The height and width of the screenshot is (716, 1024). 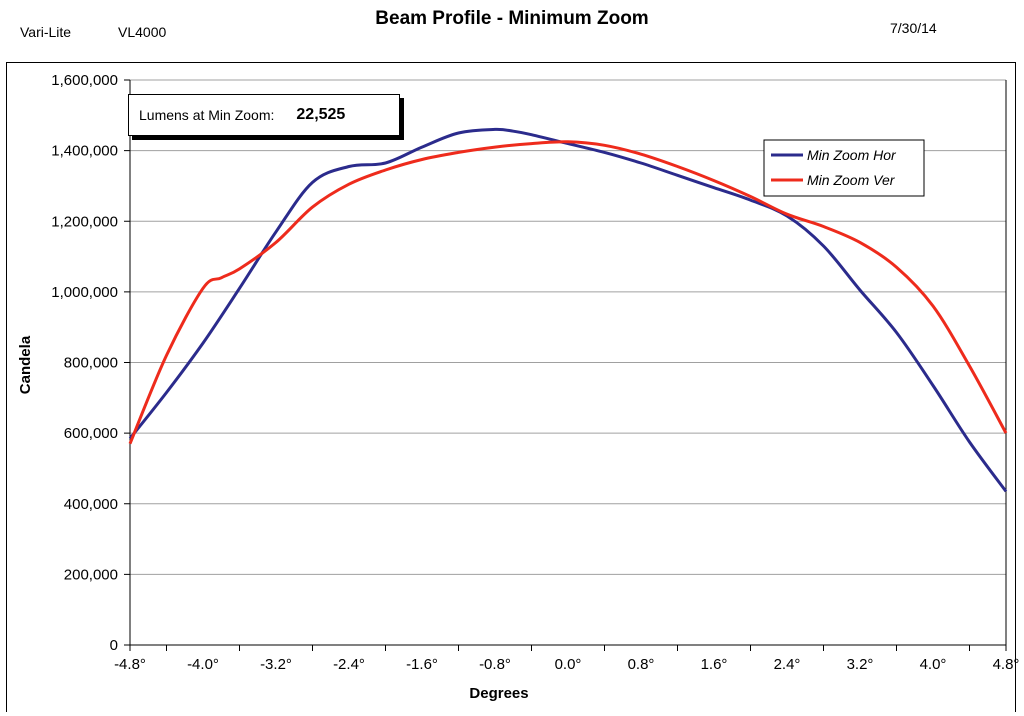 What do you see at coordinates (84, 151) in the screenshot?
I see `y-tick-label: 1,400,000` at bounding box center [84, 151].